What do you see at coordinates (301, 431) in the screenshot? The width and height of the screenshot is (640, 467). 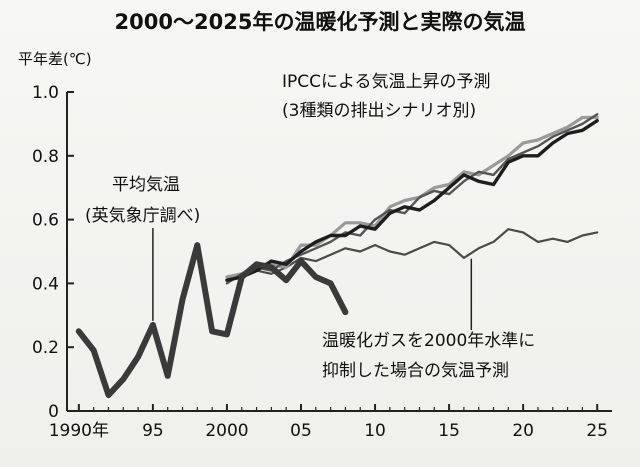 I see `x-tick-label: 05` at bounding box center [301, 431].